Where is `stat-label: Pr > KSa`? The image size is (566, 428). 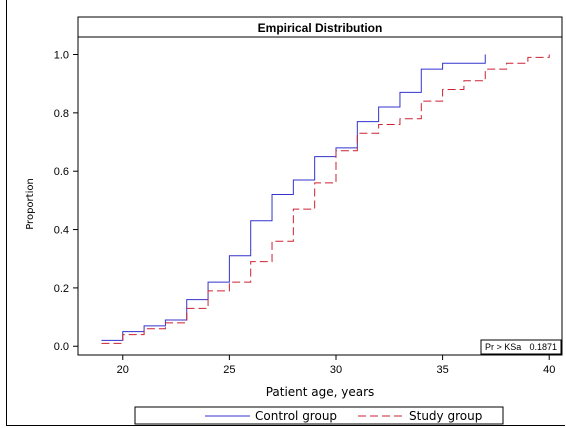 stat-label: Pr > KSa is located at coordinates (503, 347).